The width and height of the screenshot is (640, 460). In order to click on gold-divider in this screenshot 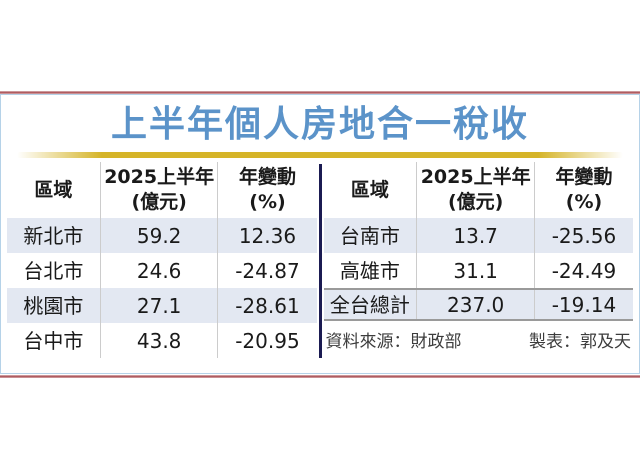, I will do `click(320, 155)`.